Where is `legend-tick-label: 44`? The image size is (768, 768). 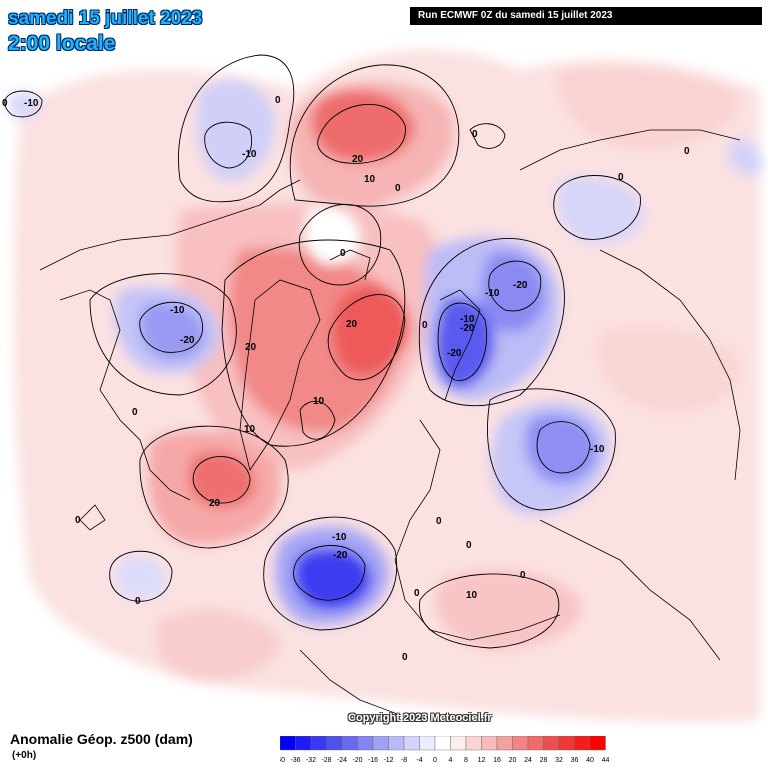 legend-tick-label: 44 is located at coordinates (606, 760).